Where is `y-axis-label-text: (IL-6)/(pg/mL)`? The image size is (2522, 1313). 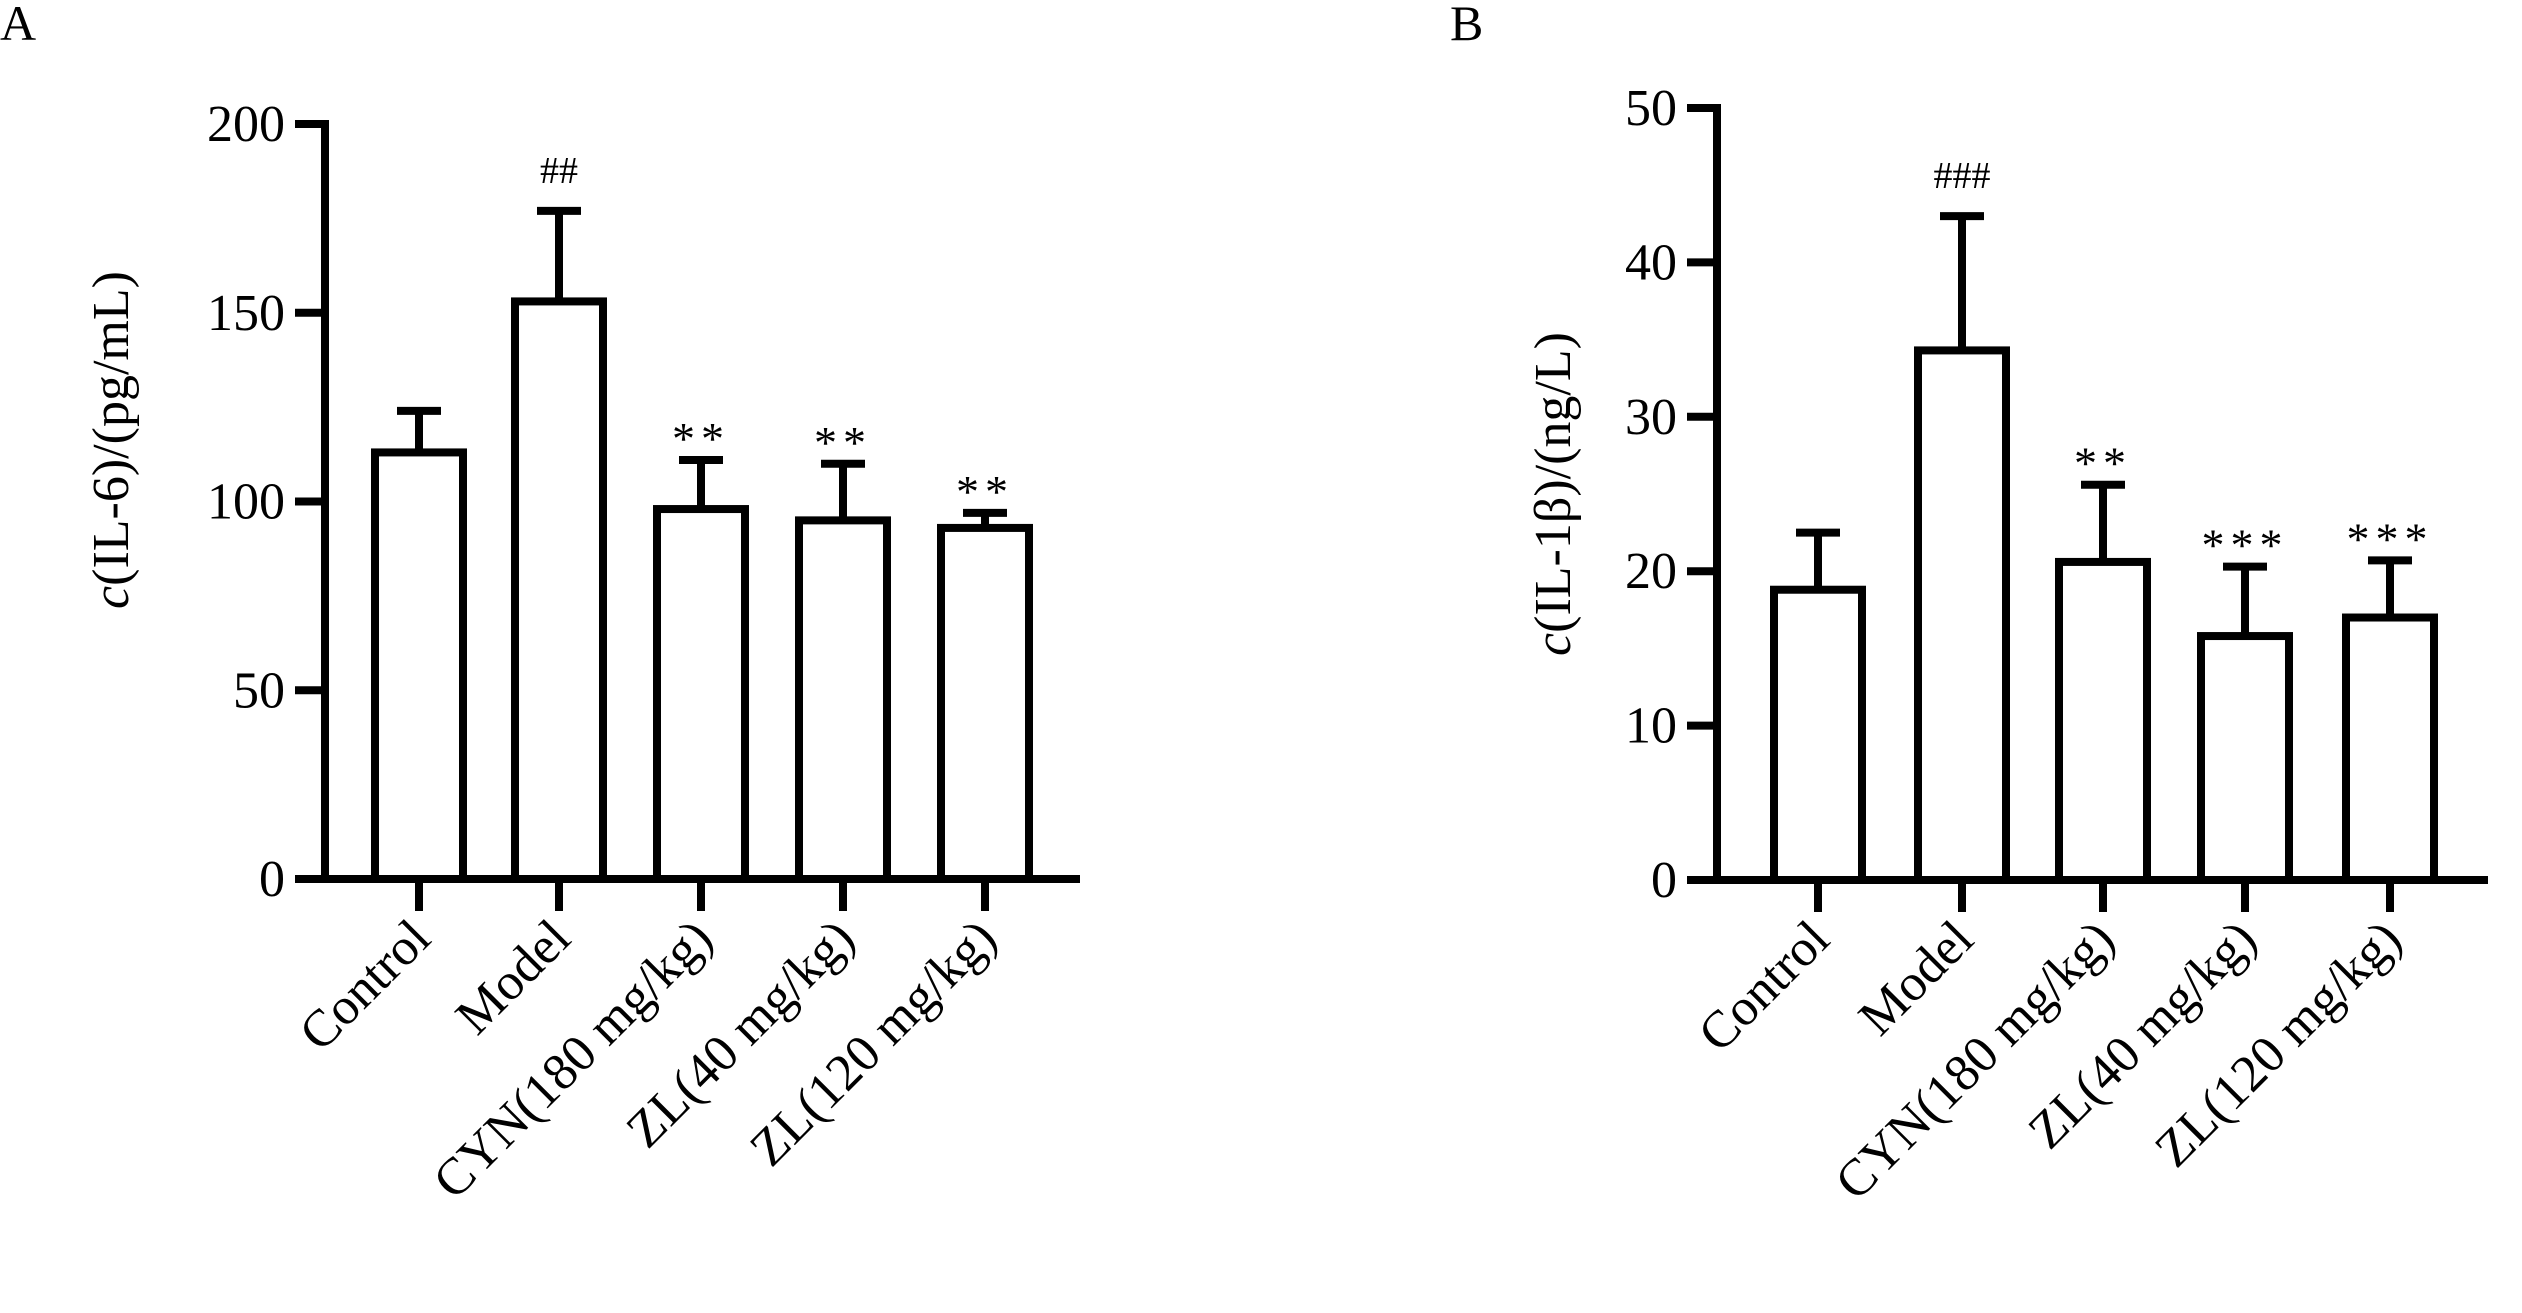 y-axis-label-text: (IL-6)/(pg/mL) is located at coordinates (111, 428).